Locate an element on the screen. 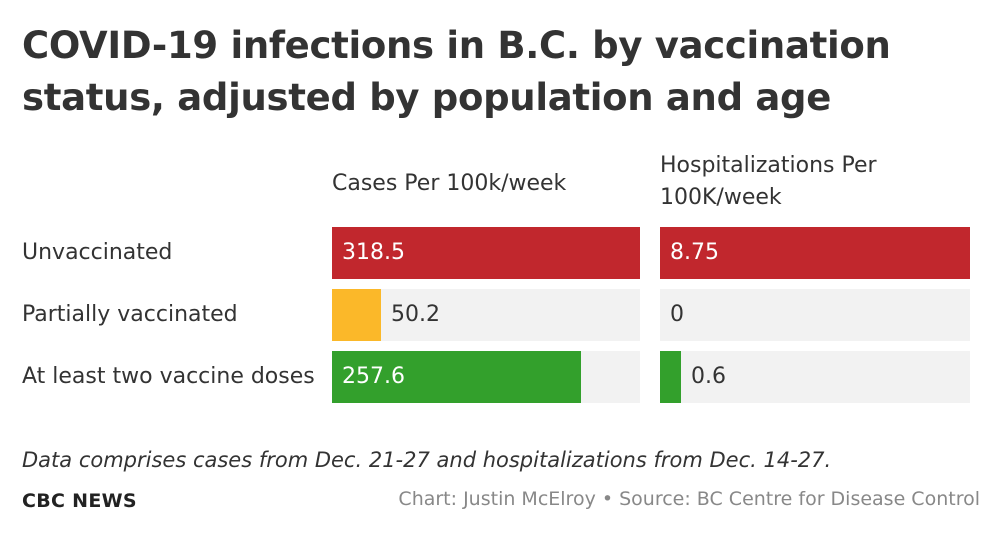 This screenshot has height=538, width=1000. bar-hospitalizations-two-doses is located at coordinates (670, 377).